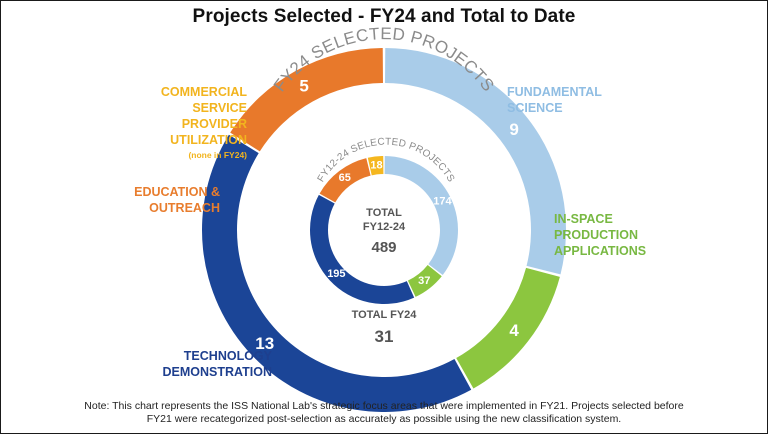  Describe the element at coordinates (583, 219) in the screenshot. I see `label-isp-line-1: IN-SPACE` at that location.